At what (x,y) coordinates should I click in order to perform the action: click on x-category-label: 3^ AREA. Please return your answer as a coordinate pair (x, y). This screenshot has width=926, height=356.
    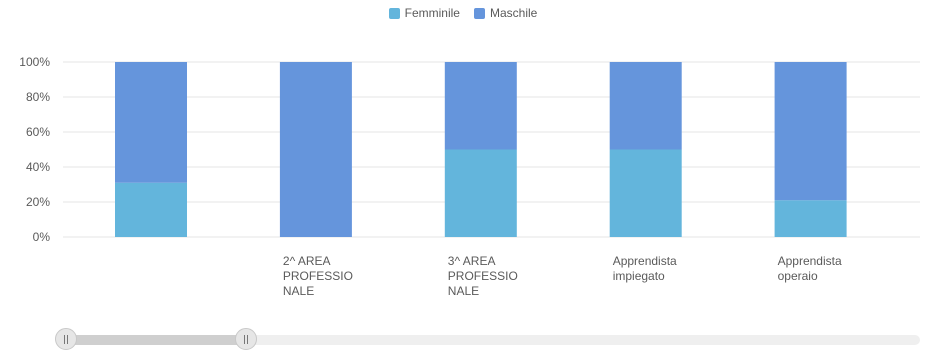
    Looking at the image, I should click on (472, 261).